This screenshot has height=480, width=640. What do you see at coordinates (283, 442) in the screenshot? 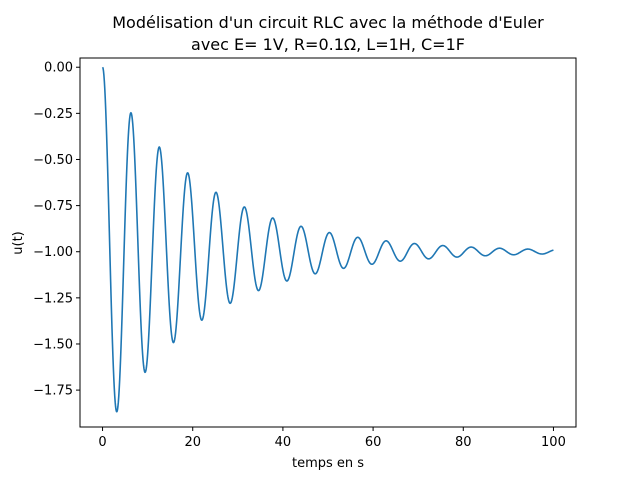
I see `x-tick-label: 40` at bounding box center [283, 442].